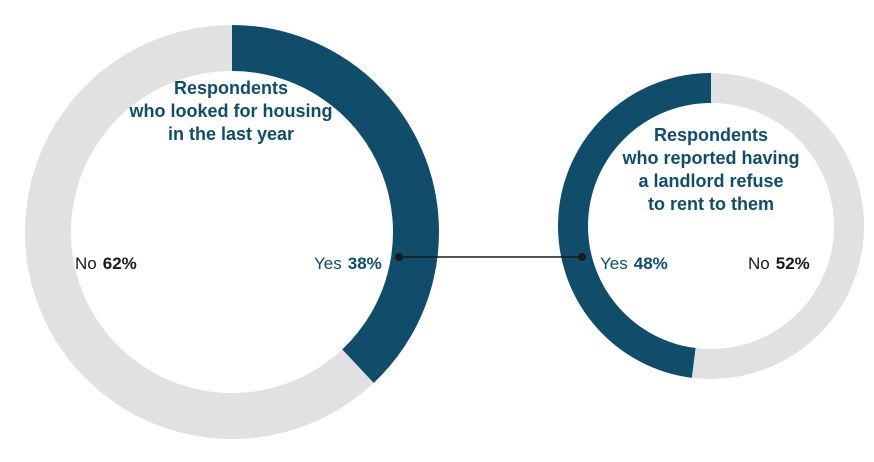 The image size is (874, 462). What do you see at coordinates (710, 204) in the screenshot?
I see `right-title-line-4: to rent to them` at bounding box center [710, 204].